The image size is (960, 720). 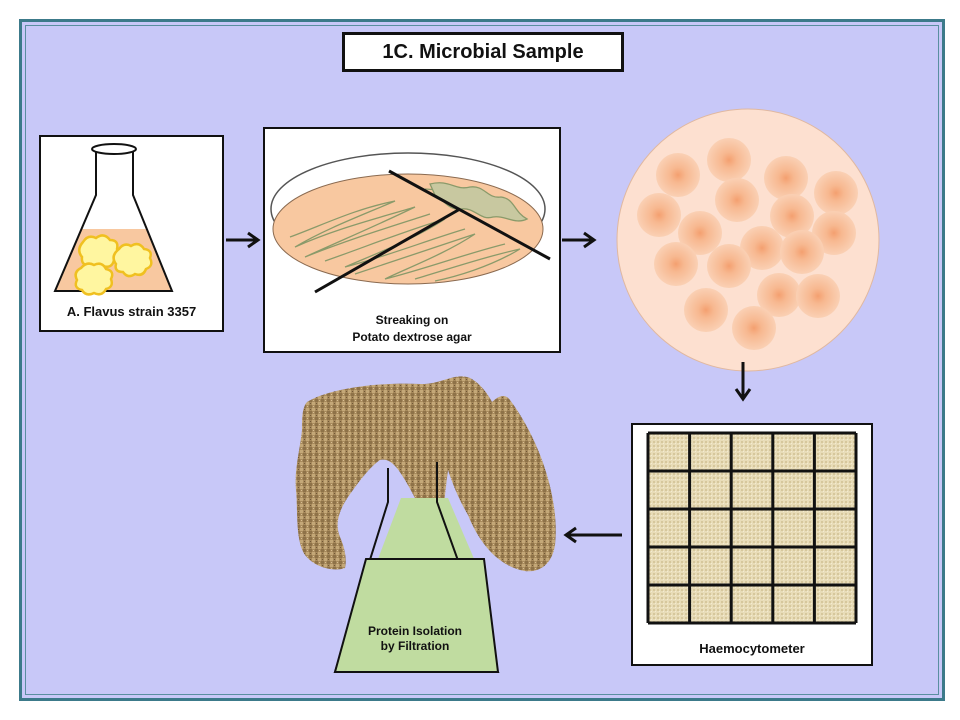 What do you see at coordinates (114, 149) in the screenshot?
I see `flask-mouth` at bounding box center [114, 149].